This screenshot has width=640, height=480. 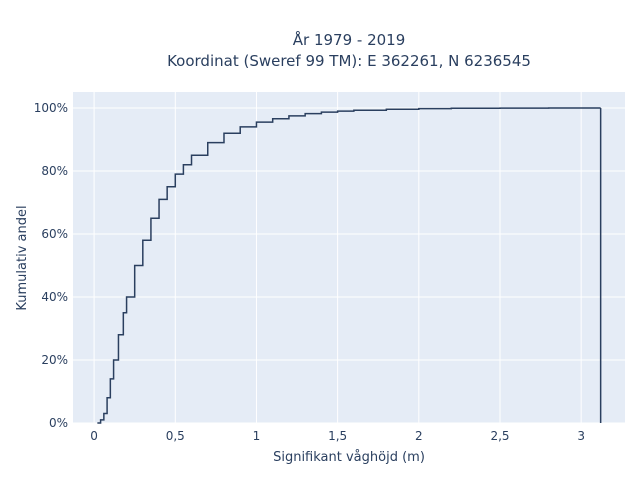 What do you see at coordinates (337, 436) in the screenshot?
I see `x-tick-label: 1,5` at bounding box center [337, 436].